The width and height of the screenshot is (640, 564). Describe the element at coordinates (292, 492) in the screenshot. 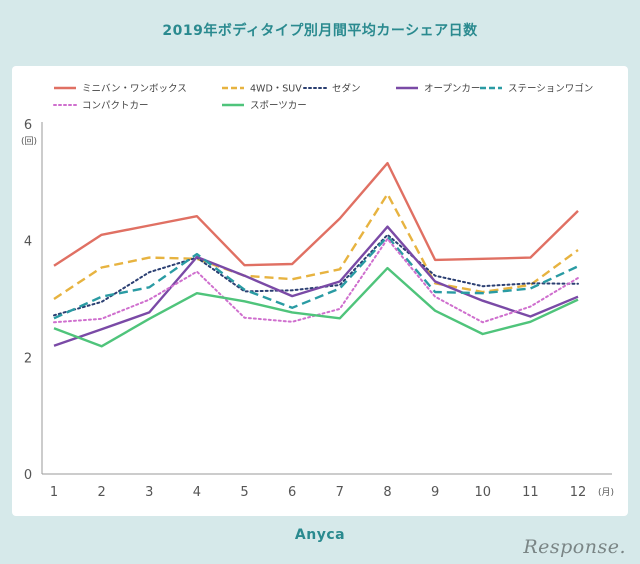

I see `x-tick-label: 6` at that location.